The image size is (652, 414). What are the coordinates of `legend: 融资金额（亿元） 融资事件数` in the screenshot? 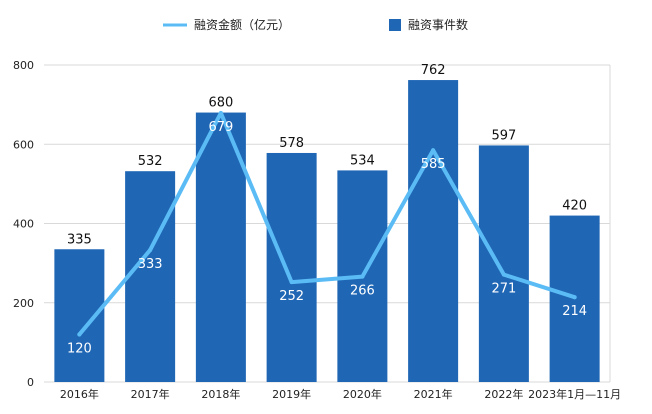 It's located at (315, 24).